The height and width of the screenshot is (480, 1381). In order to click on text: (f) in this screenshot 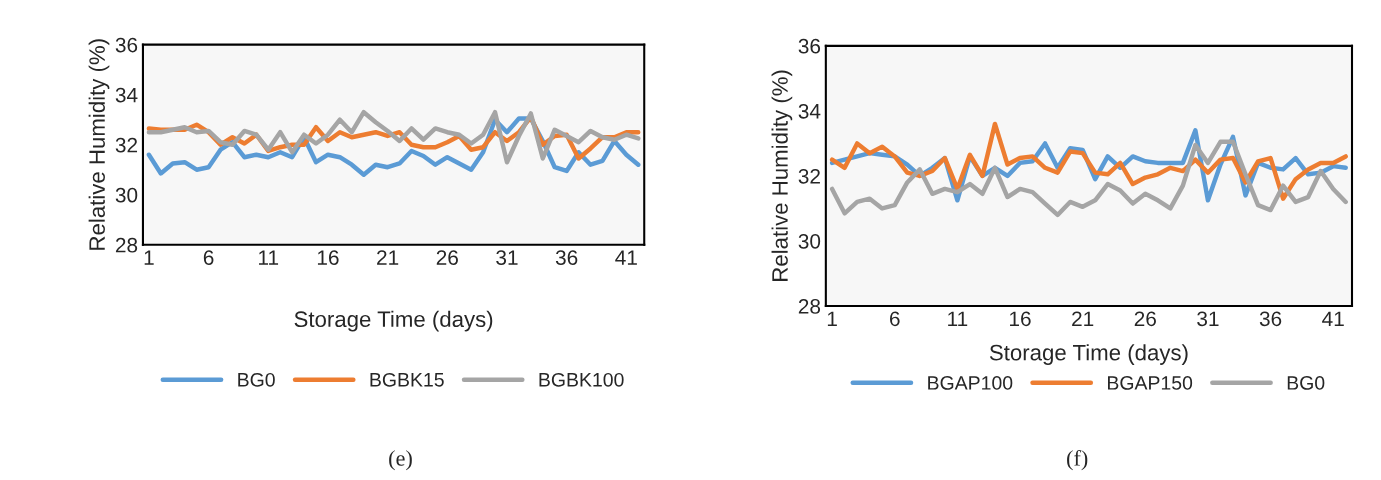, I will do `click(1077, 460)`.